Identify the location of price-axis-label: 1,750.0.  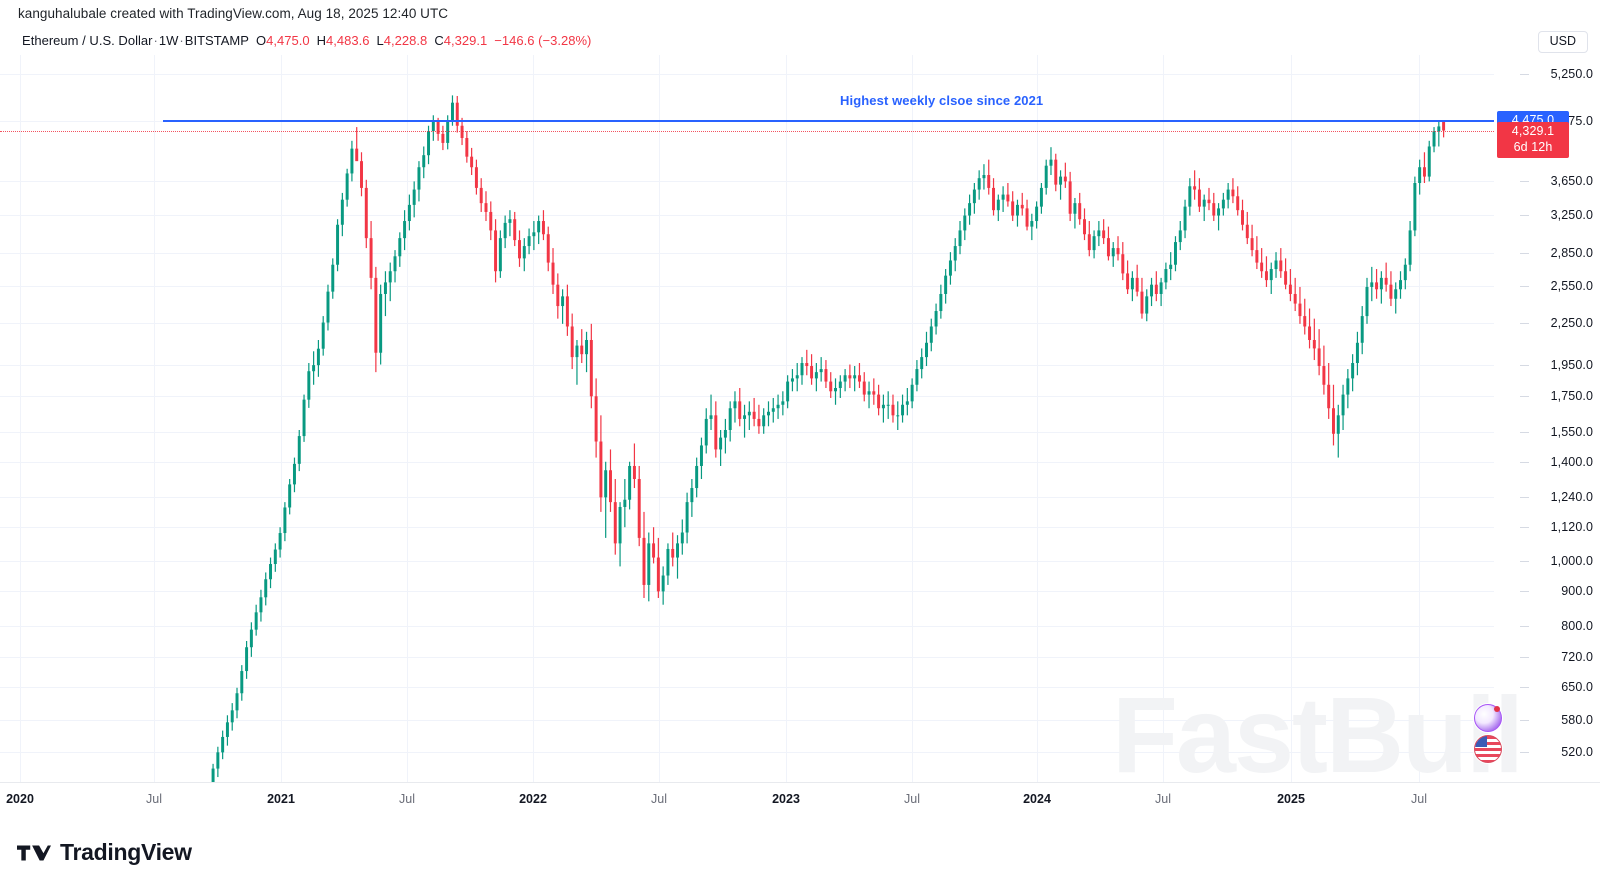
(1571, 396).